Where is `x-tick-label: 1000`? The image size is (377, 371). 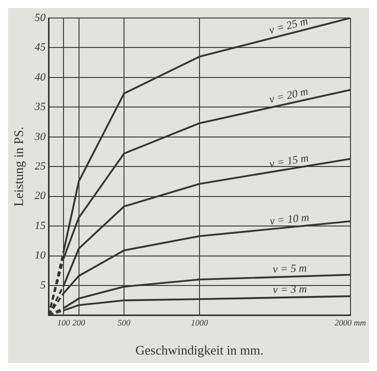
x-tick-label: 1000 is located at coordinates (199, 323).